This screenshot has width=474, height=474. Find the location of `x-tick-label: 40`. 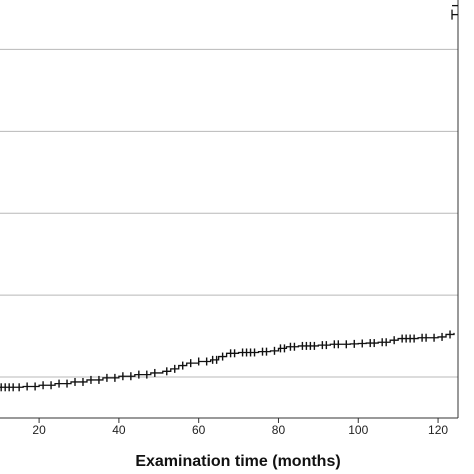

x-tick-label: 40 is located at coordinates (119, 430).